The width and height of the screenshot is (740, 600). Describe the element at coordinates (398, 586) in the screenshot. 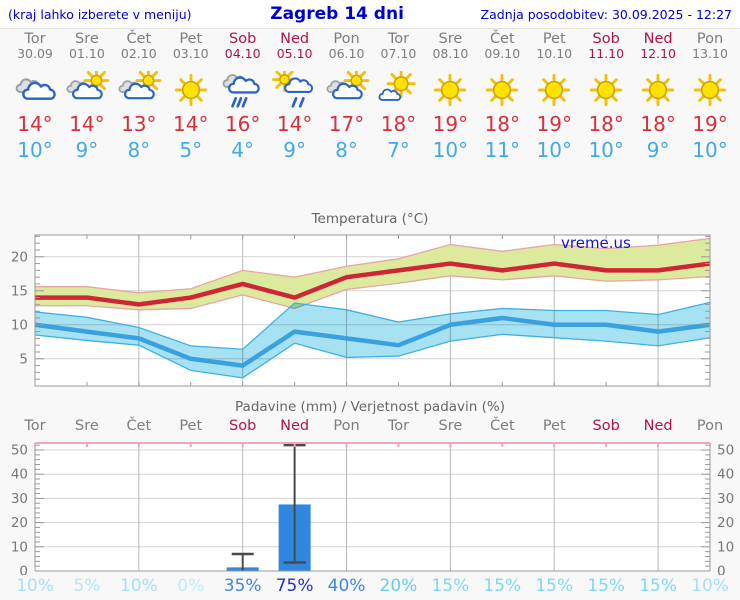

I see `precip-probability-label: 20%` at that location.